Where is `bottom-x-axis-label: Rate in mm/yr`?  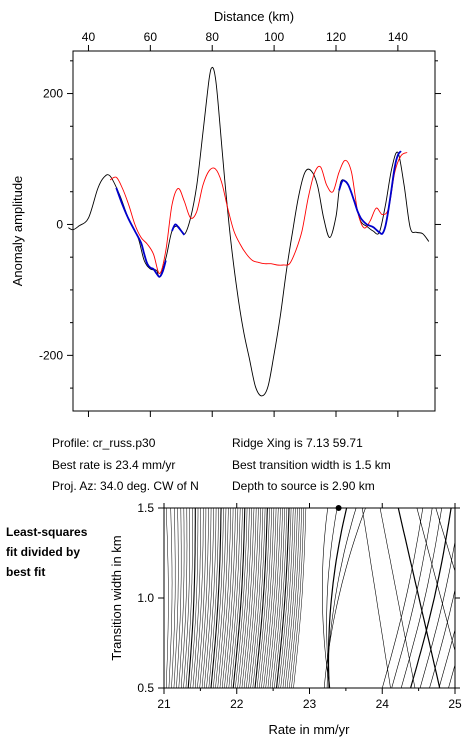 bottom-x-axis-label: Rate in mm/yr is located at coordinates (310, 729).